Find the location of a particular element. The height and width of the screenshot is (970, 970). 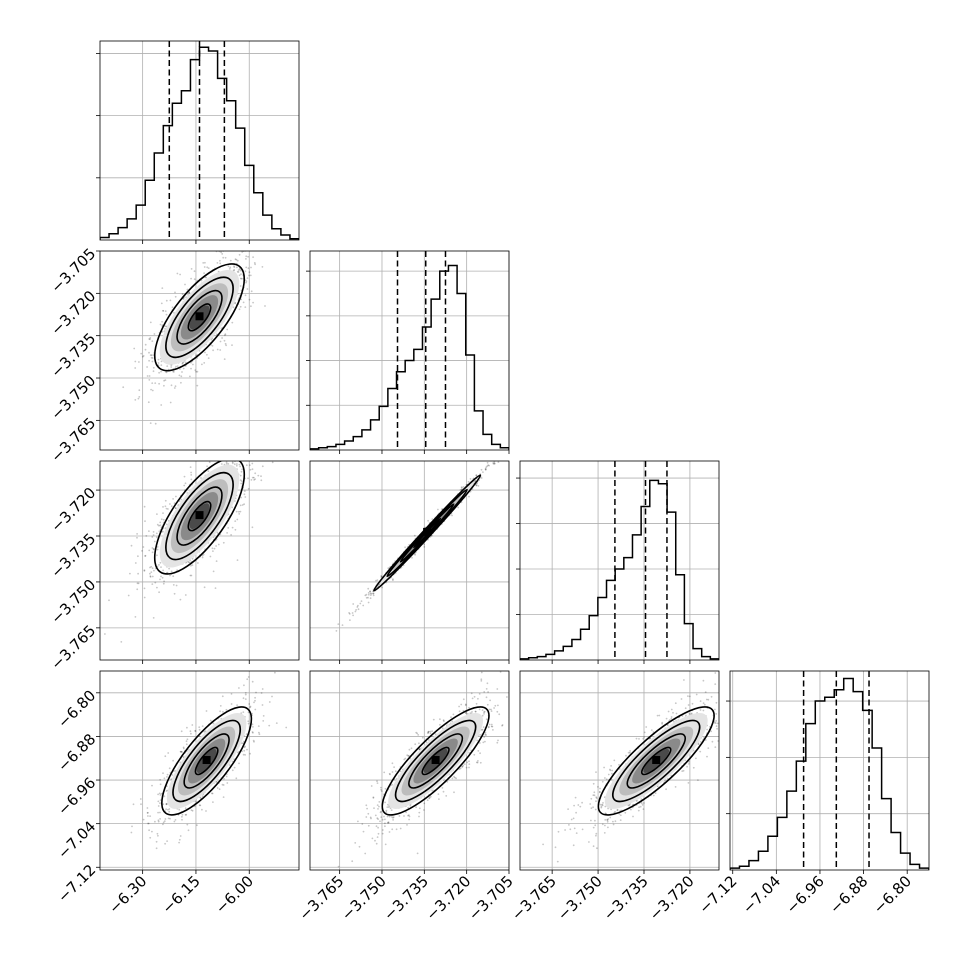

pair-3-density-peak is located at coordinates (206, 760).